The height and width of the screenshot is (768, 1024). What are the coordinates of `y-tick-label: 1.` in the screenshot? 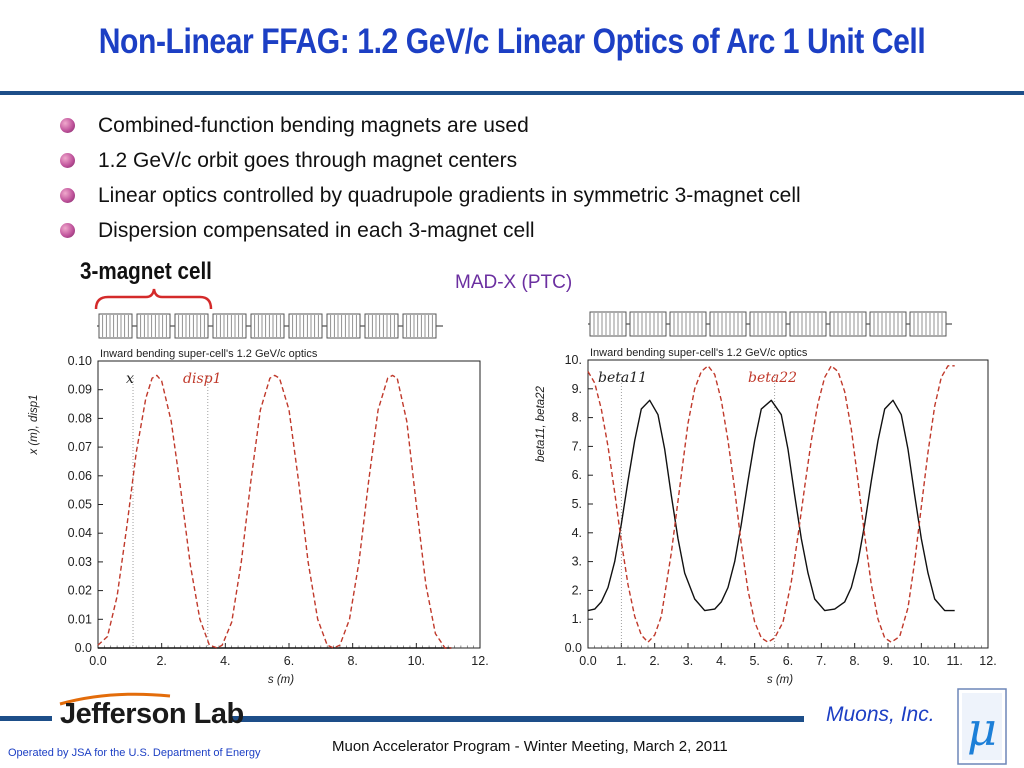 It's located at (577, 619).